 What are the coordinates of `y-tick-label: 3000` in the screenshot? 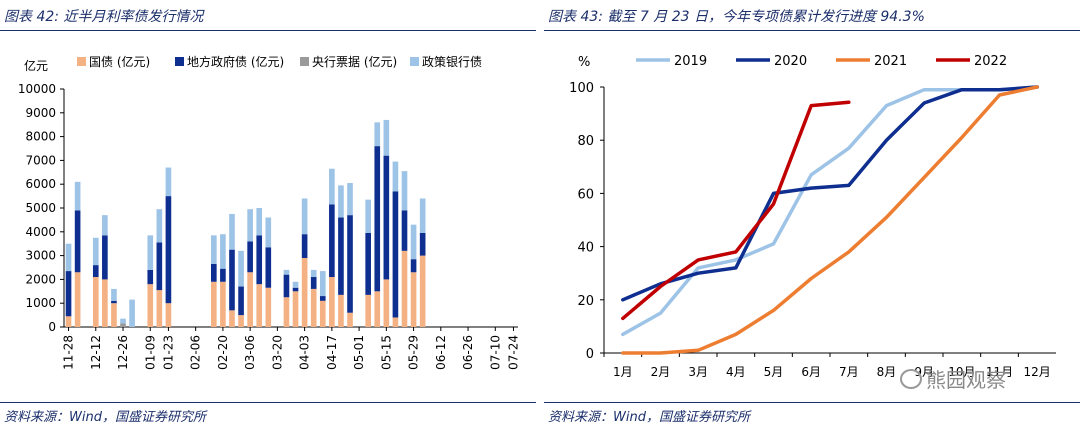 It's located at (40, 256).